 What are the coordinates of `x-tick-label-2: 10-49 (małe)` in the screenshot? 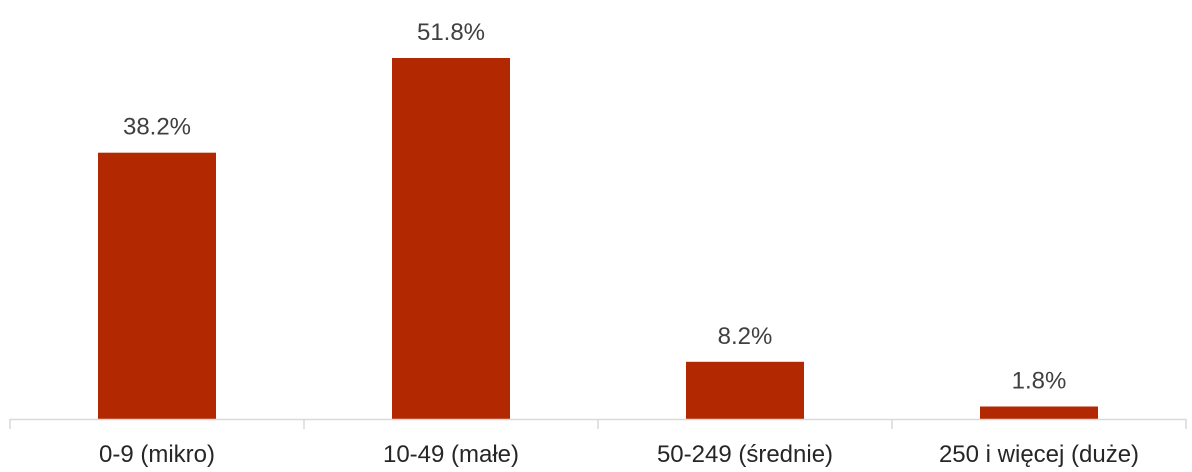 It's located at (451, 454).